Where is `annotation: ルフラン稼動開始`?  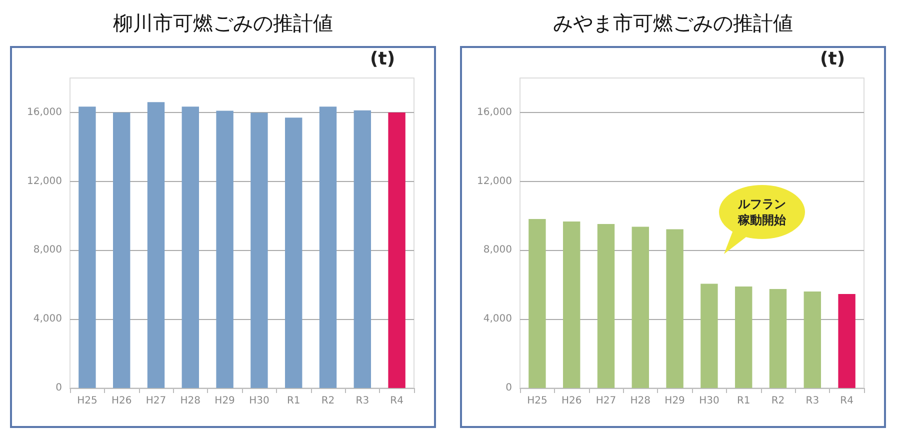 annotation: ルフラン稼動開始 is located at coordinates (761, 212).